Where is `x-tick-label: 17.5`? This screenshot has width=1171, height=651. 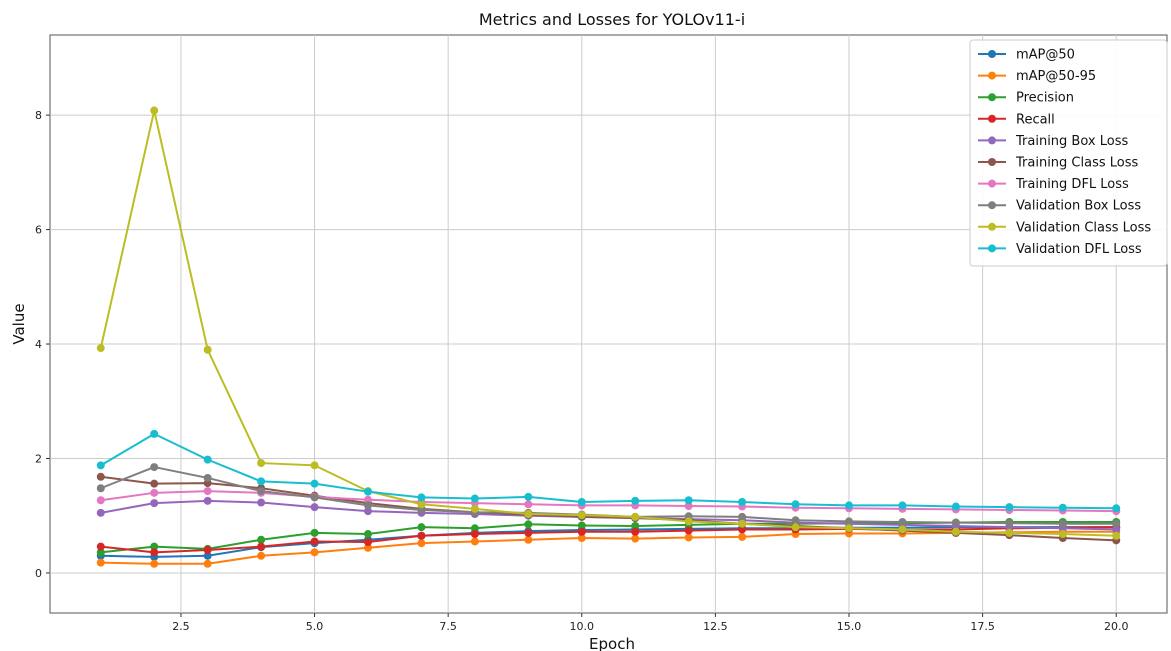 x-tick-label: 17.5 is located at coordinates (982, 626).